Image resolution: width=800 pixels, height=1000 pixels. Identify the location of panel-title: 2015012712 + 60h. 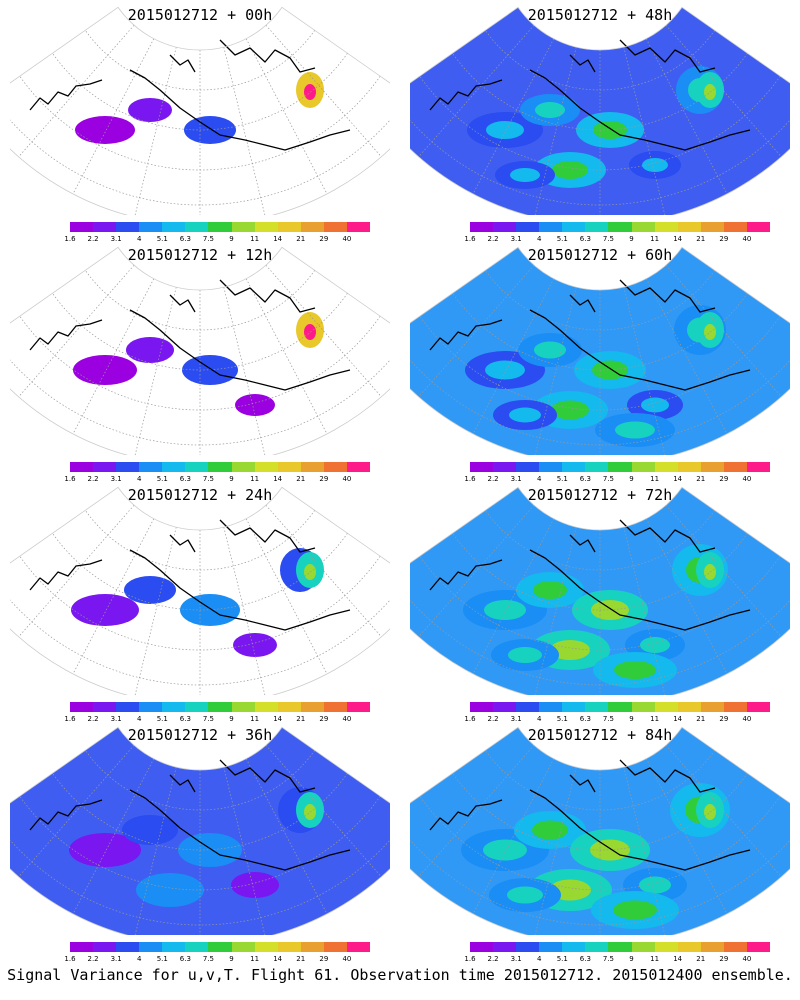
(600, 255).